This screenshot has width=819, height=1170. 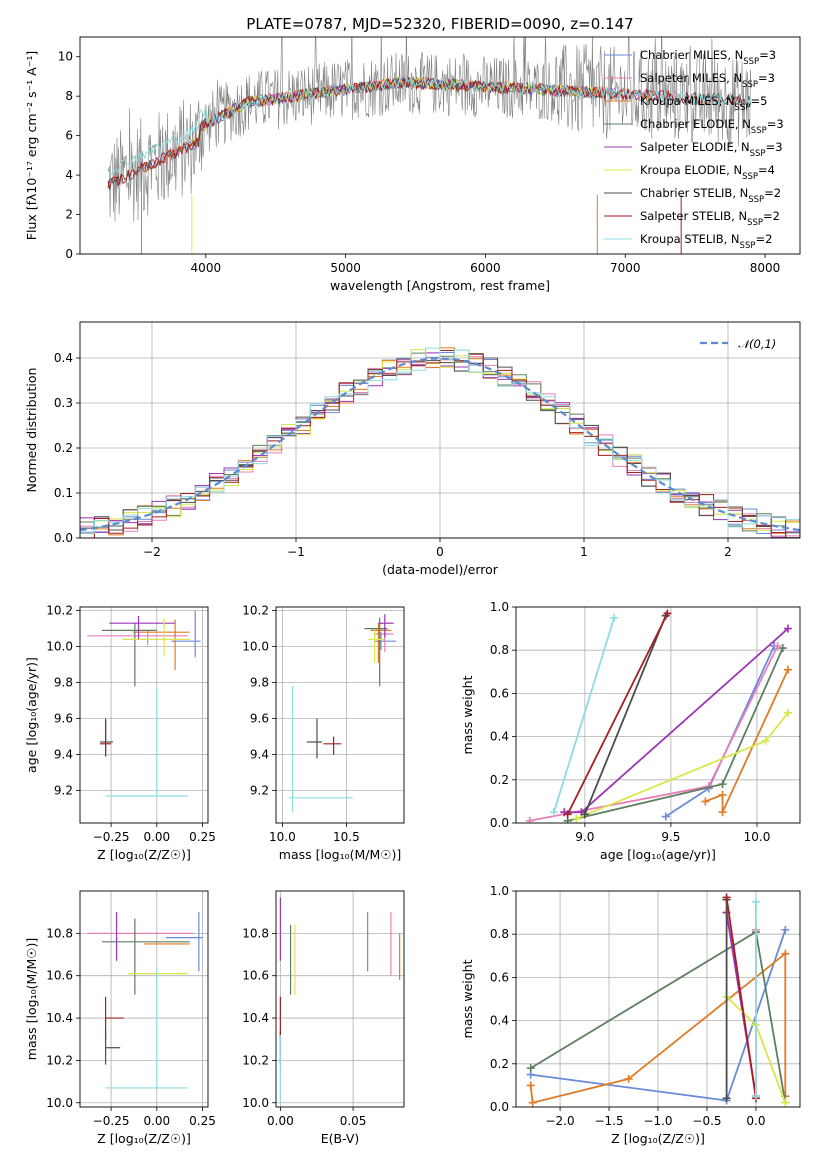 I want to click on y-tick-label: 0.0, so click(x=499, y=1107).